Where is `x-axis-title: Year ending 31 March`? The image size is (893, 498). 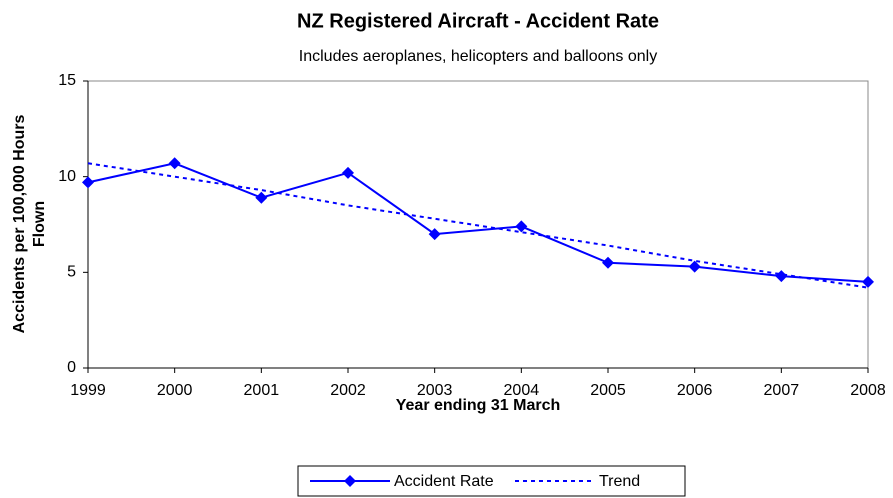 x-axis-title: Year ending 31 March is located at coordinates (478, 405).